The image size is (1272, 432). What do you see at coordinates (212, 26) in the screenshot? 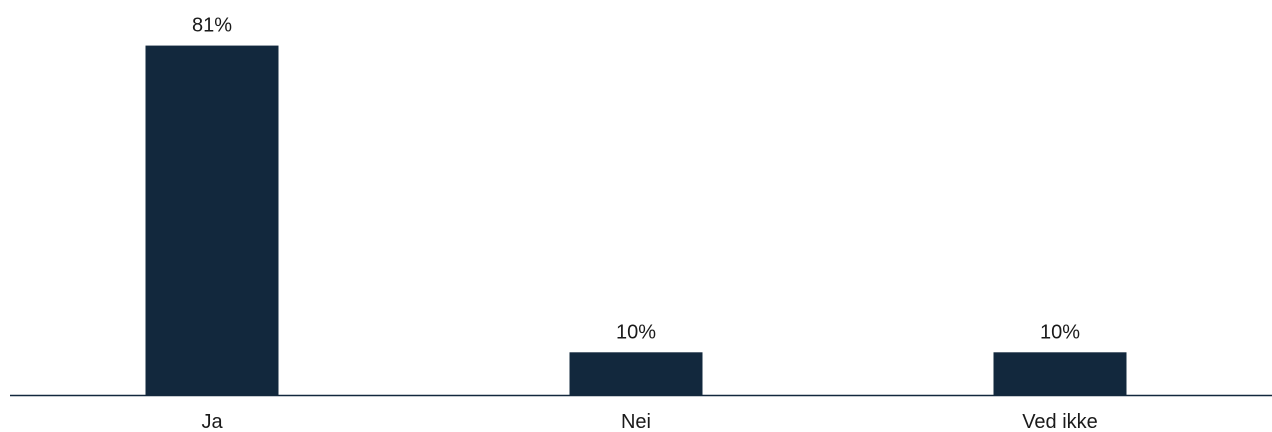
I see `data-label-ja: 81%` at bounding box center [212, 26].